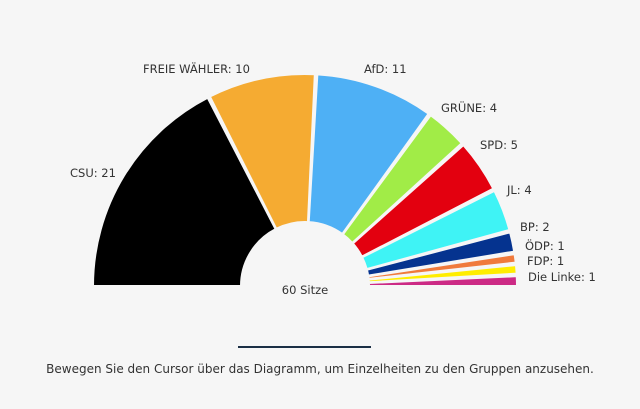  What do you see at coordinates (499, 145) in the screenshot?
I see `label-spd: SPD: 5` at bounding box center [499, 145].